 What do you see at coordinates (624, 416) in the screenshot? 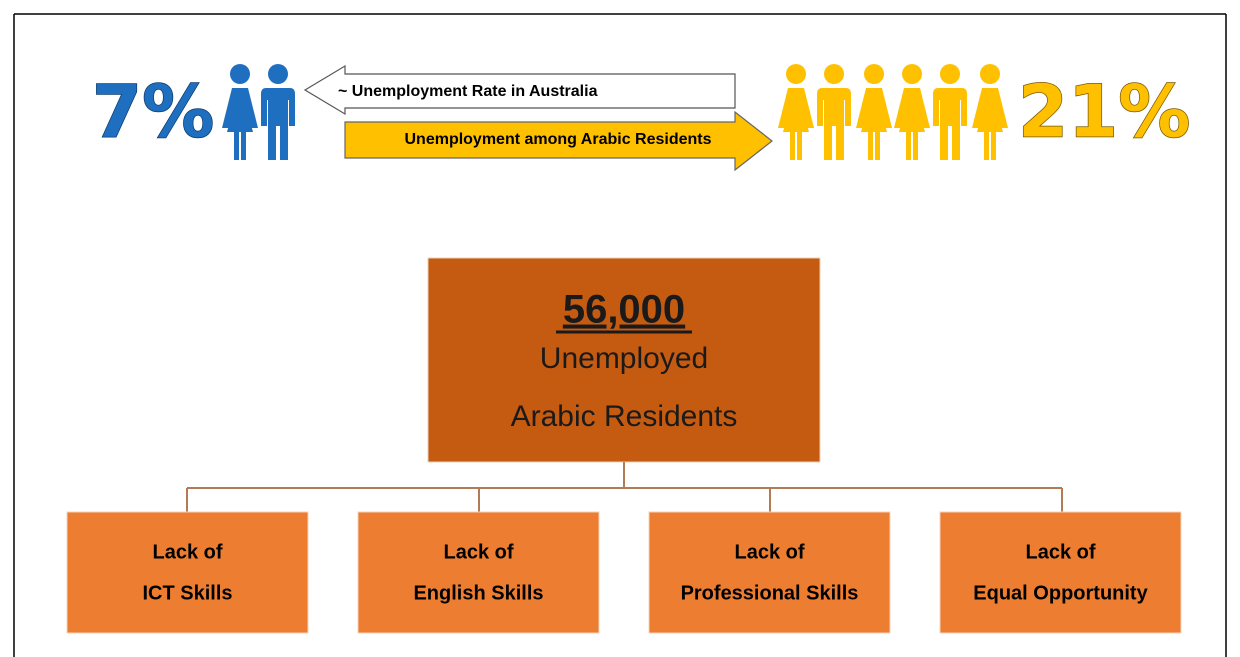
I see `root-line: Arabic Residents` at bounding box center [624, 416].